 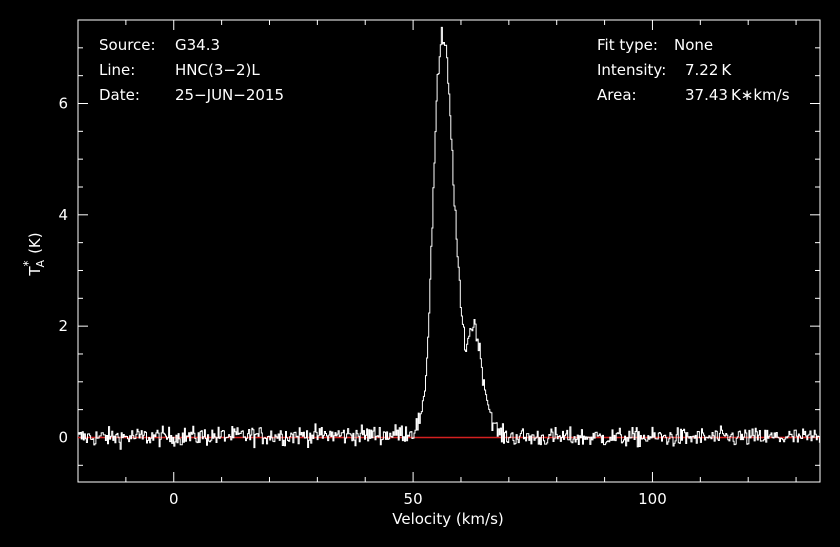 What do you see at coordinates (617, 95) in the screenshot?
I see `info-area-label: Area:` at bounding box center [617, 95].